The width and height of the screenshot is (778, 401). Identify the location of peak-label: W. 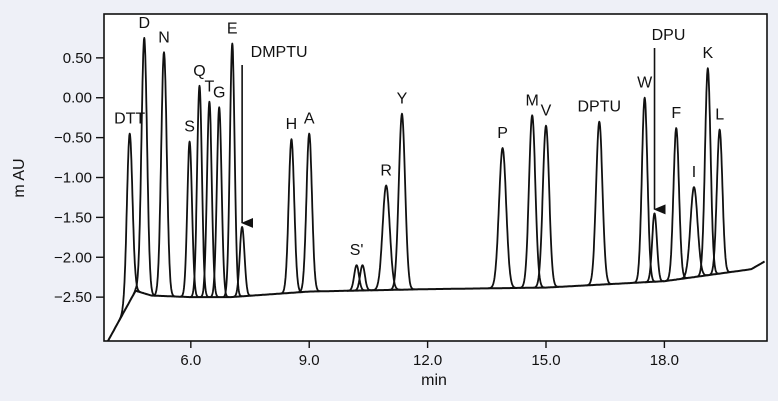
(645, 83).